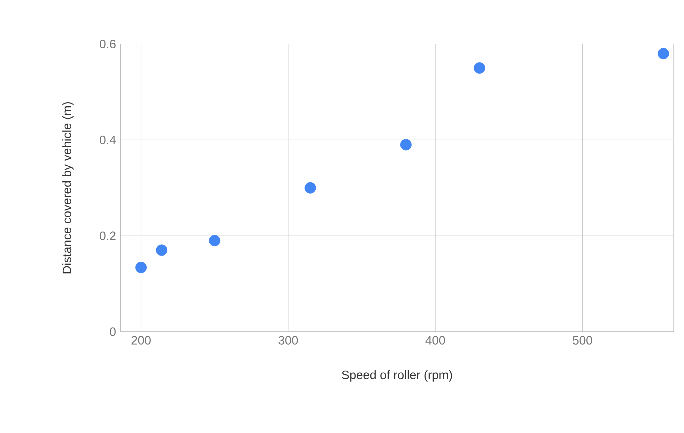  Describe the element at coordinates (397, 376) in the screenshot. I see `x-axis-title: Speed of roller (rpm)` at that location.